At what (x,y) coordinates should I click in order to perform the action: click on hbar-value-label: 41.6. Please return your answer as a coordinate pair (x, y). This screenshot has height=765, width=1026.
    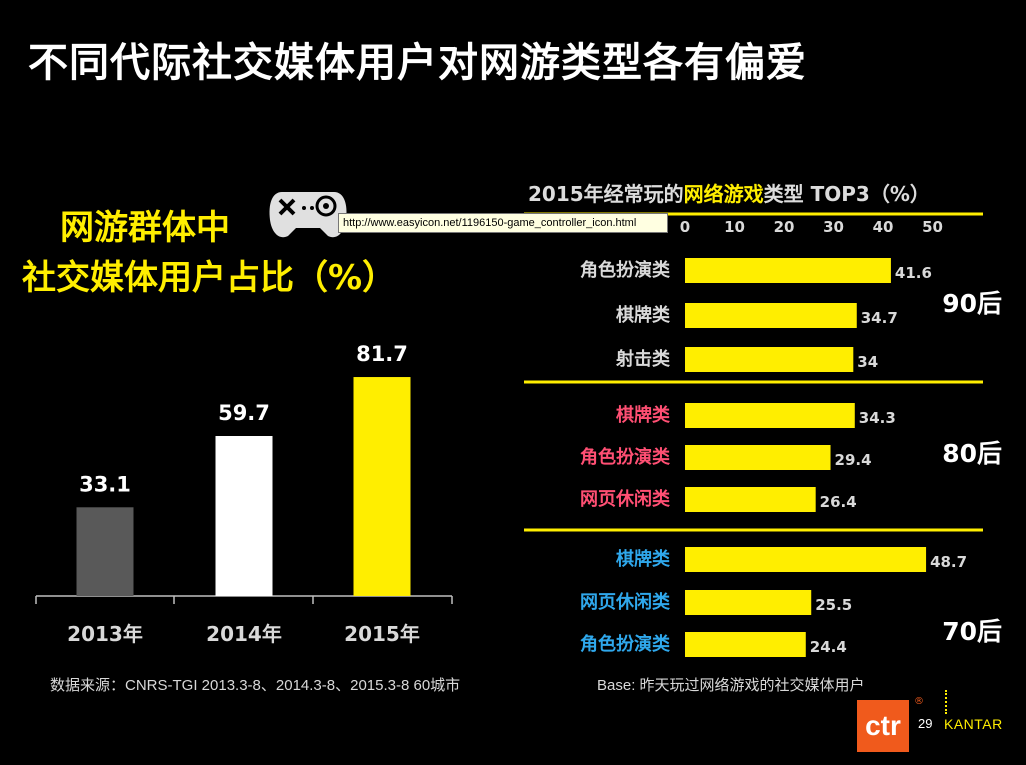
    Looking at the image, I should click on (913, 273).